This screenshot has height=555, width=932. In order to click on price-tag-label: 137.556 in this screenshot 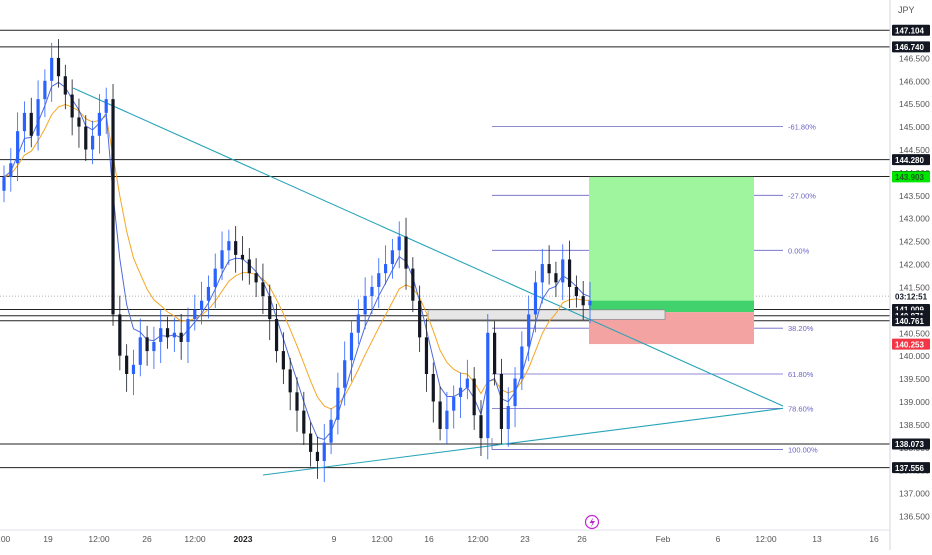, I will do `click(909, 468)`.